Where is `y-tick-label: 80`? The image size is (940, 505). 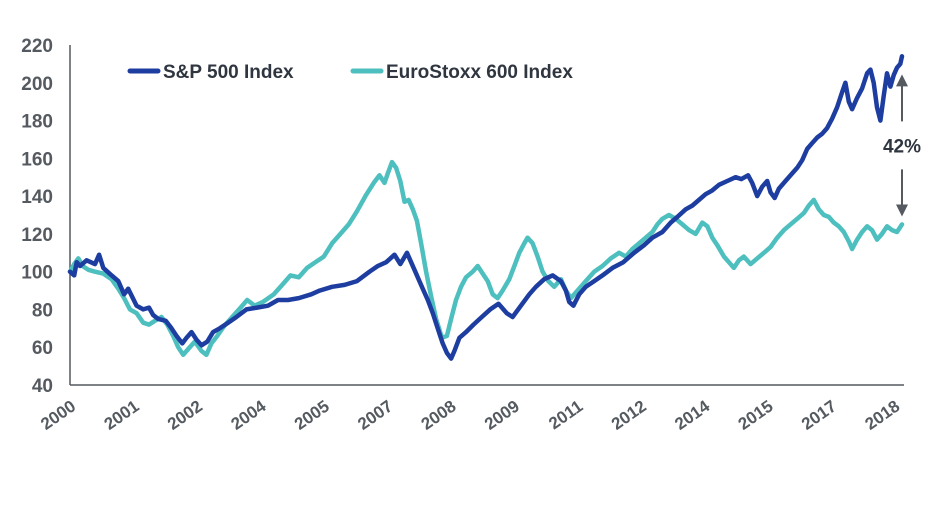
y-tick-label: 80 is located at coordinates (42, 310).